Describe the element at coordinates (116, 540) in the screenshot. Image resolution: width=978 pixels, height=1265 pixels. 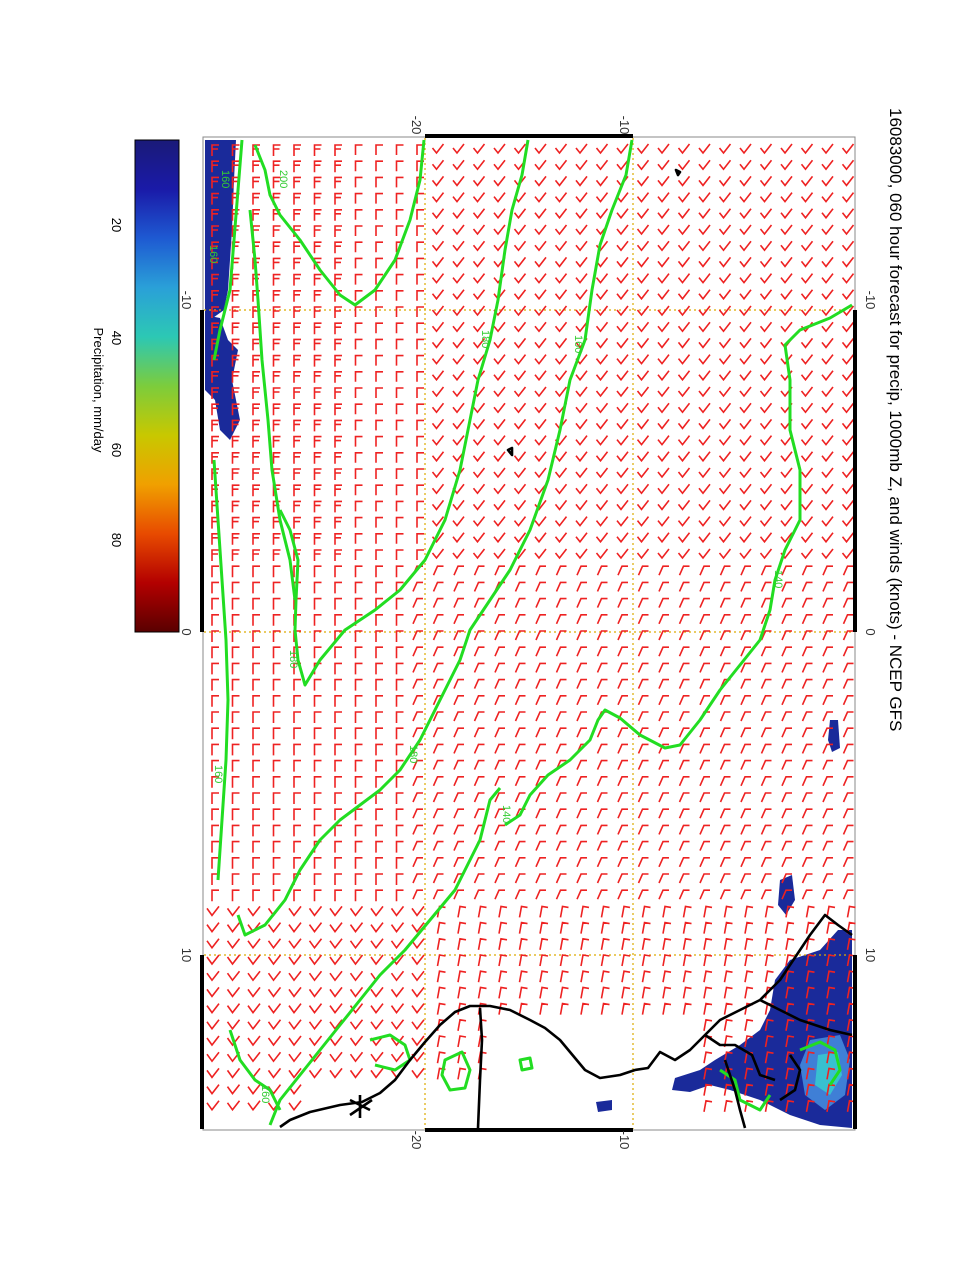
I see `colorbar-tick: 80` at that location.